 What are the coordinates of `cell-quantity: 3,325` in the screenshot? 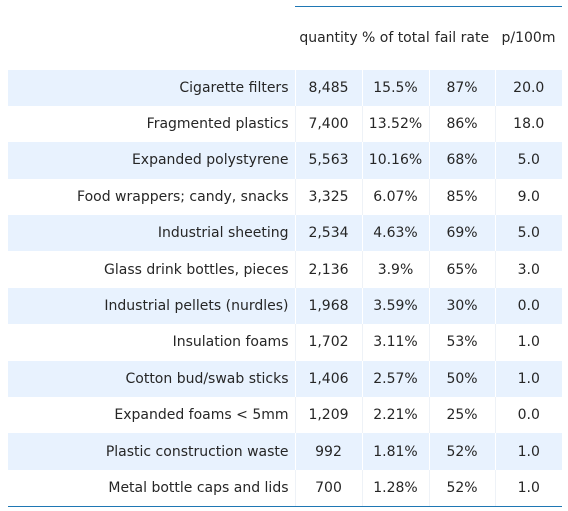 It's located at (328, 197).